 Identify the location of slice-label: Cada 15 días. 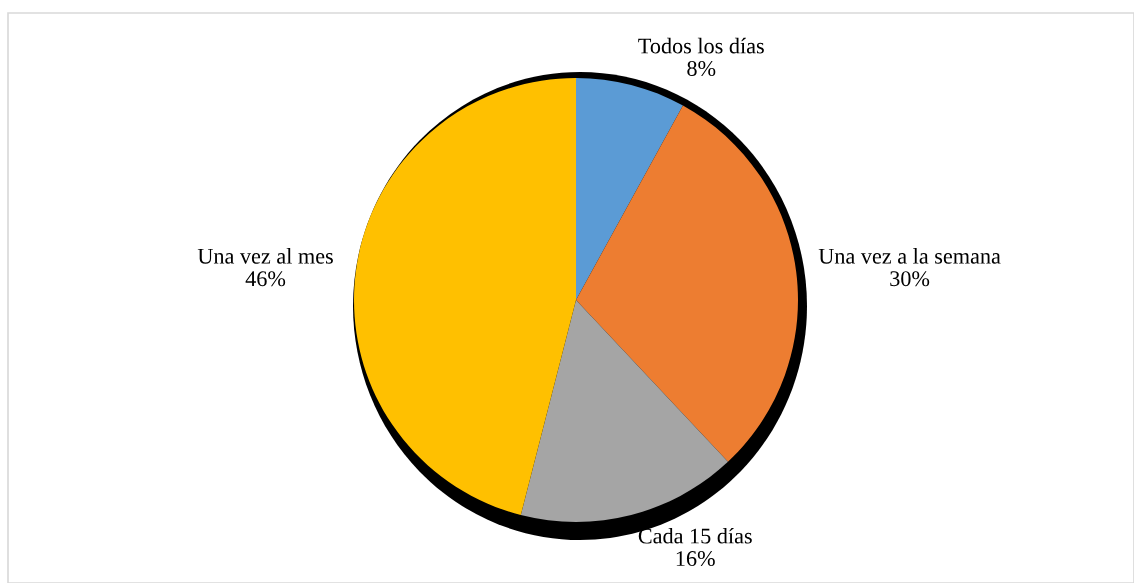
(695, 535).